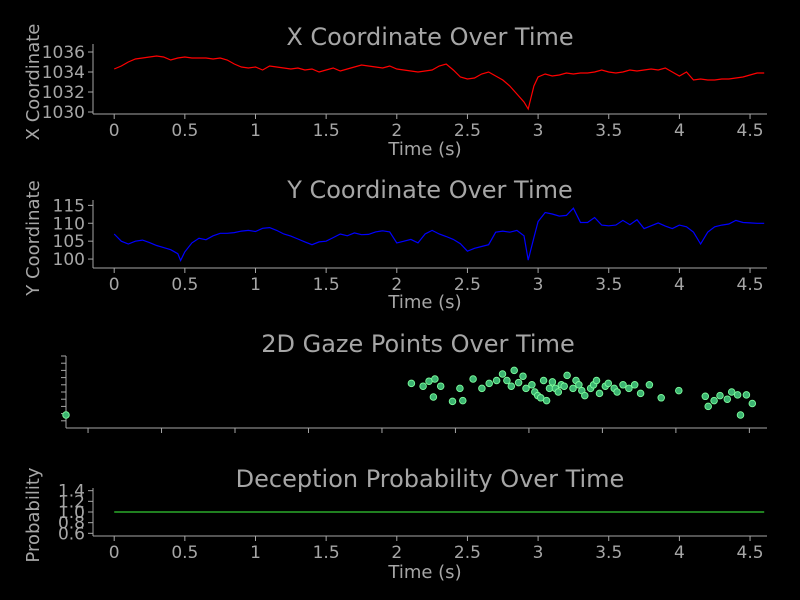 Image resolution: width=800 pixels, height=600 pixels. Describe the element at coordinates (326, 285) in the screenshot. I see `y-x-tick-label: 1.5` at that location.